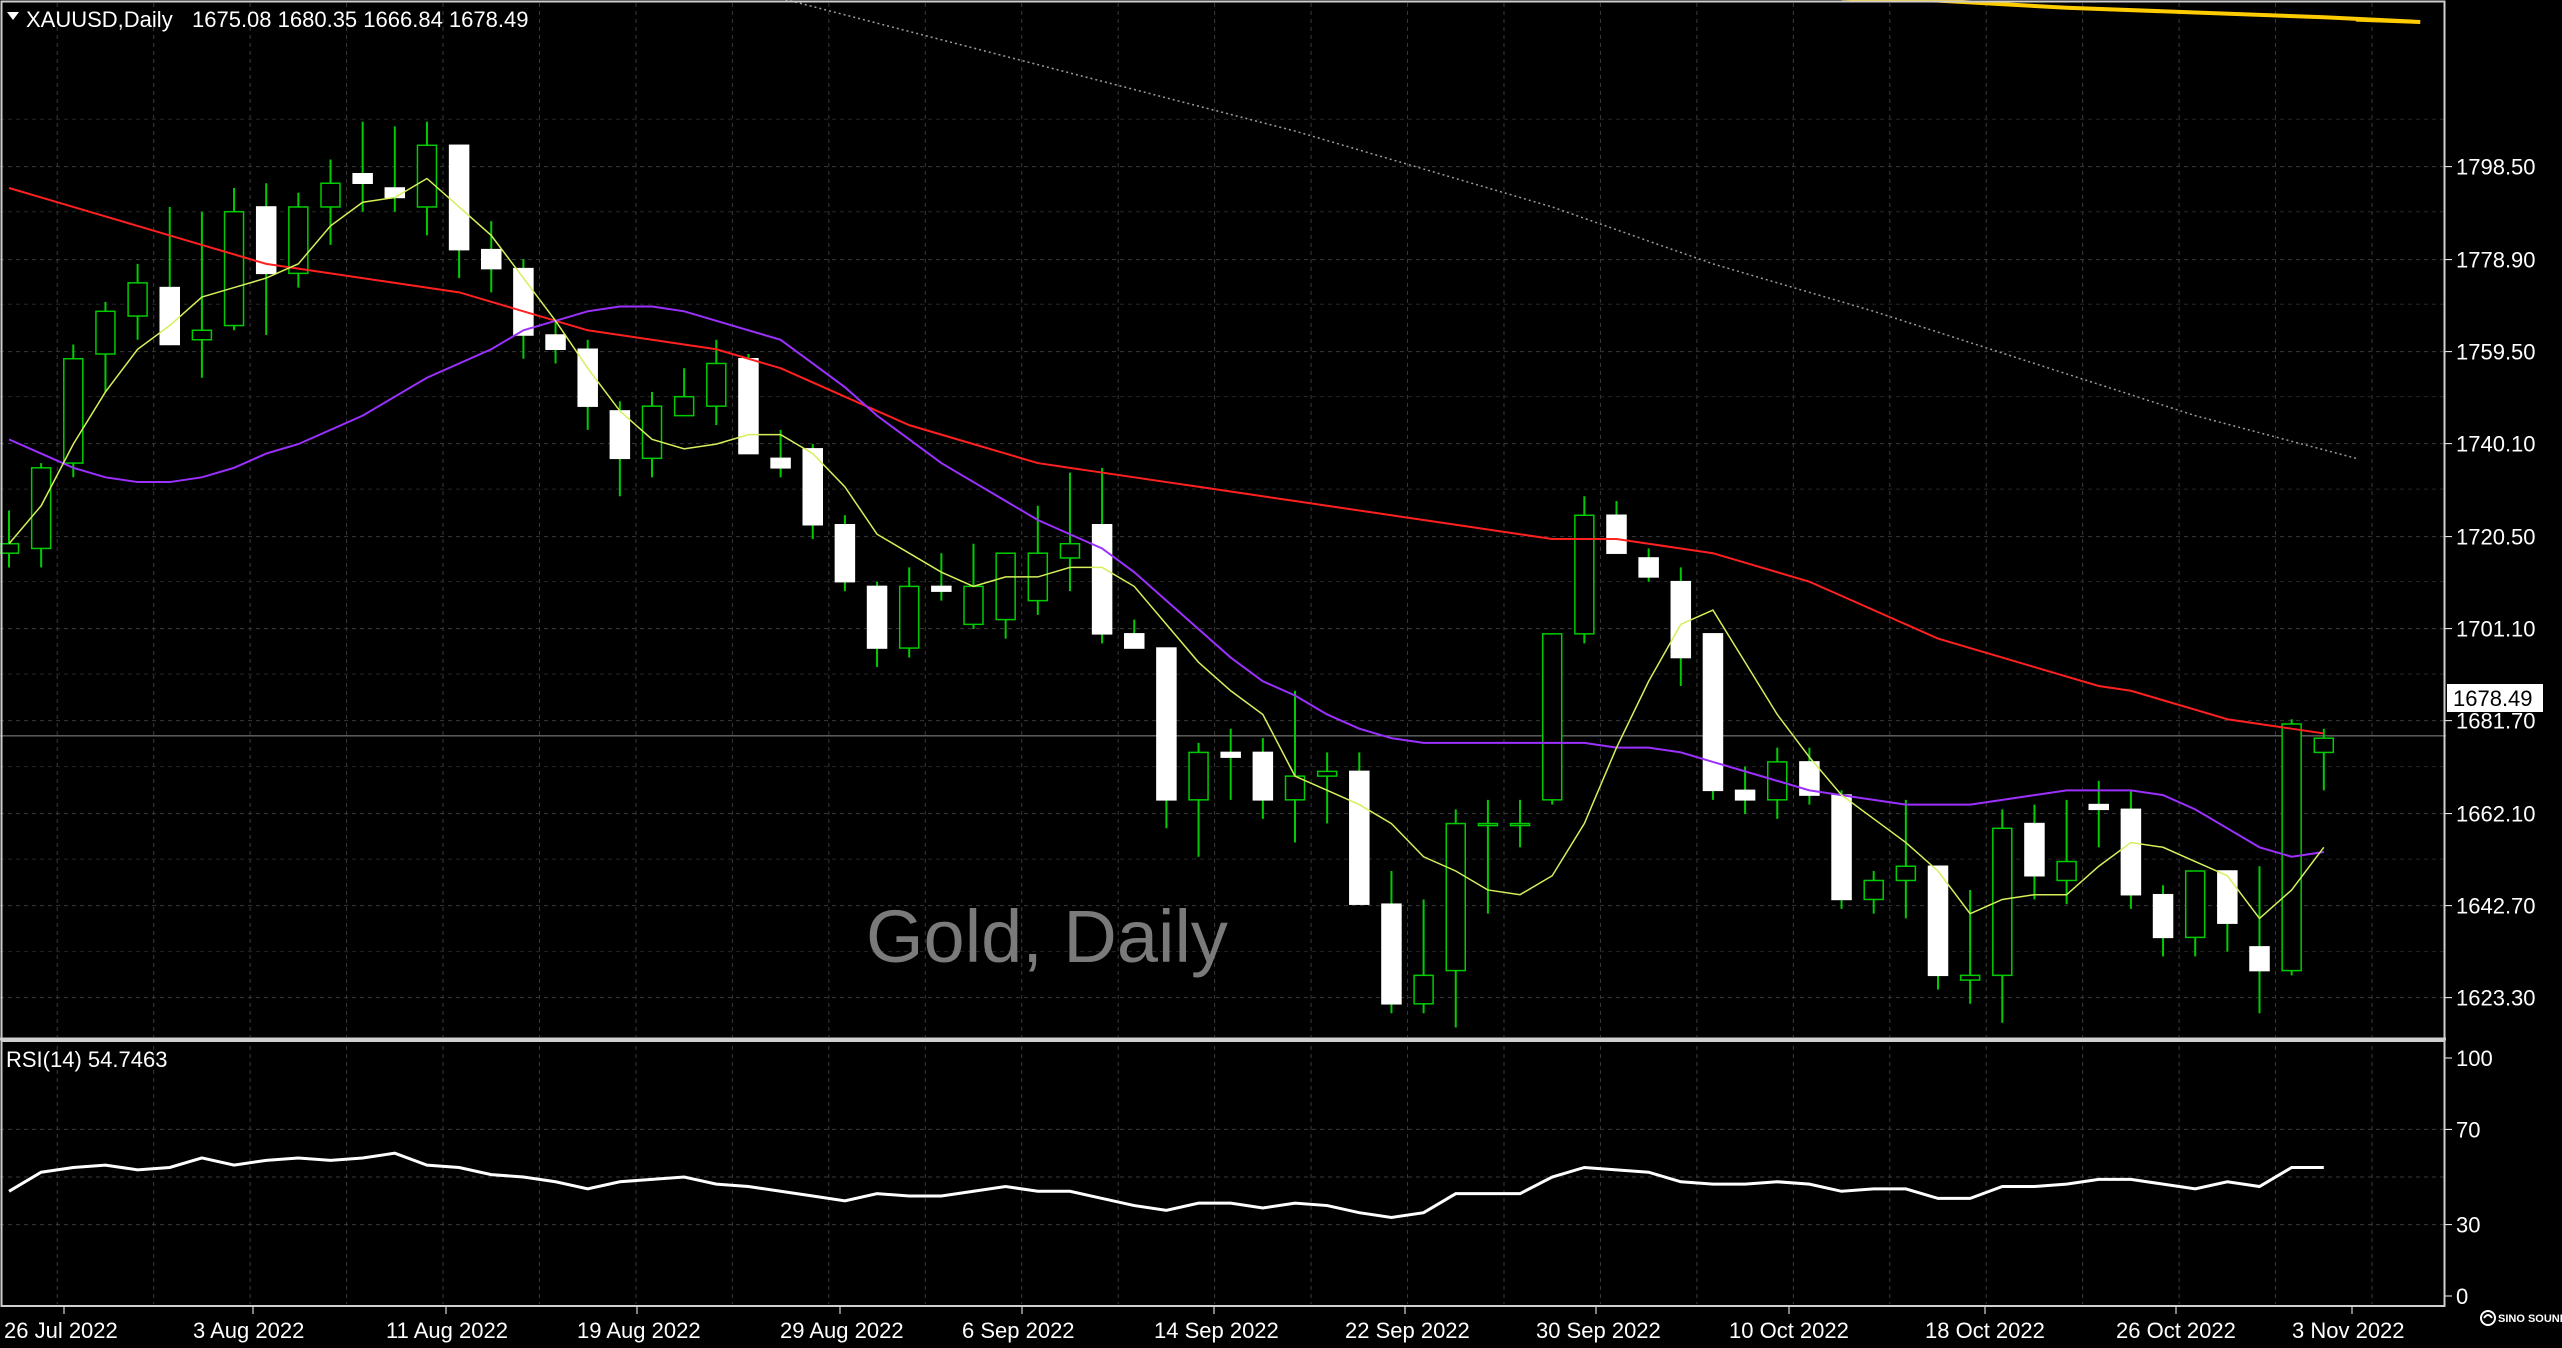  What do you see at coordinates (1598, 1330) in the screenshot?
I see `date-tick-label: 30 Sep 2022` at bounding box center [1598, 1330].